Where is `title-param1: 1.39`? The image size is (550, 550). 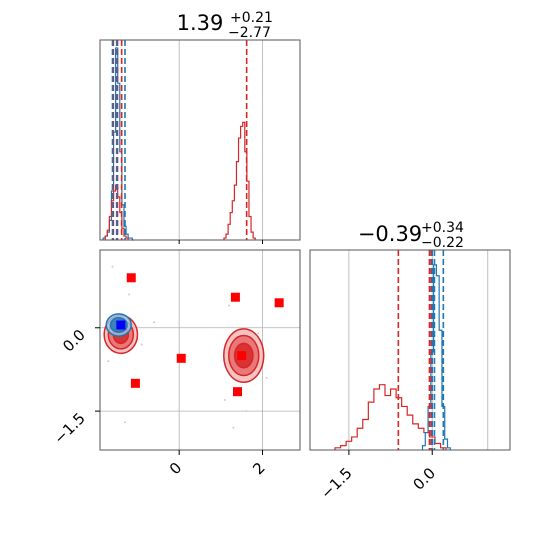
title-param1: 1.39 is located at coordinates (200, 23).